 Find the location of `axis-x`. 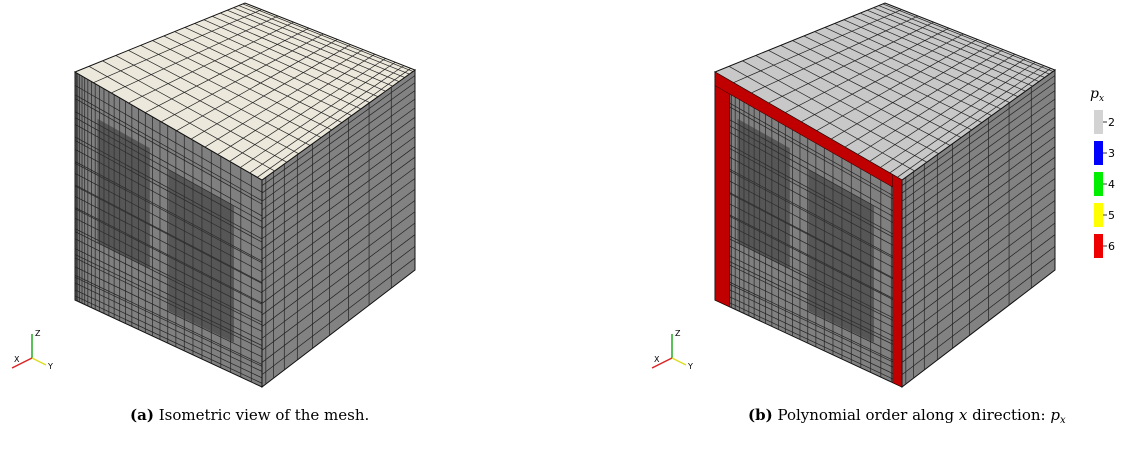

axis-x is located at coordinates (662, 363).